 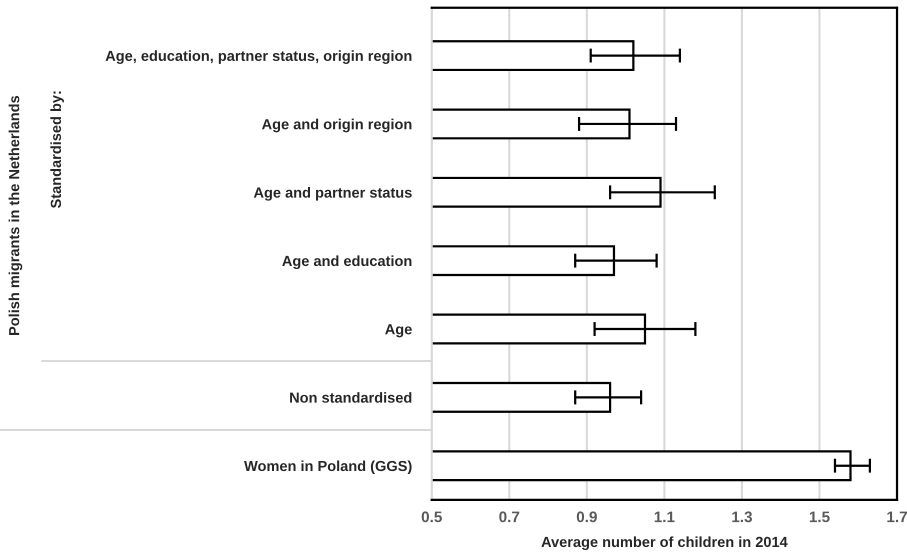 What do you see at coordinates (259, 57) in the screenshot?
I see `y-tick-label: Age, education, partner status, origin region` at bounding box center [259, 57].